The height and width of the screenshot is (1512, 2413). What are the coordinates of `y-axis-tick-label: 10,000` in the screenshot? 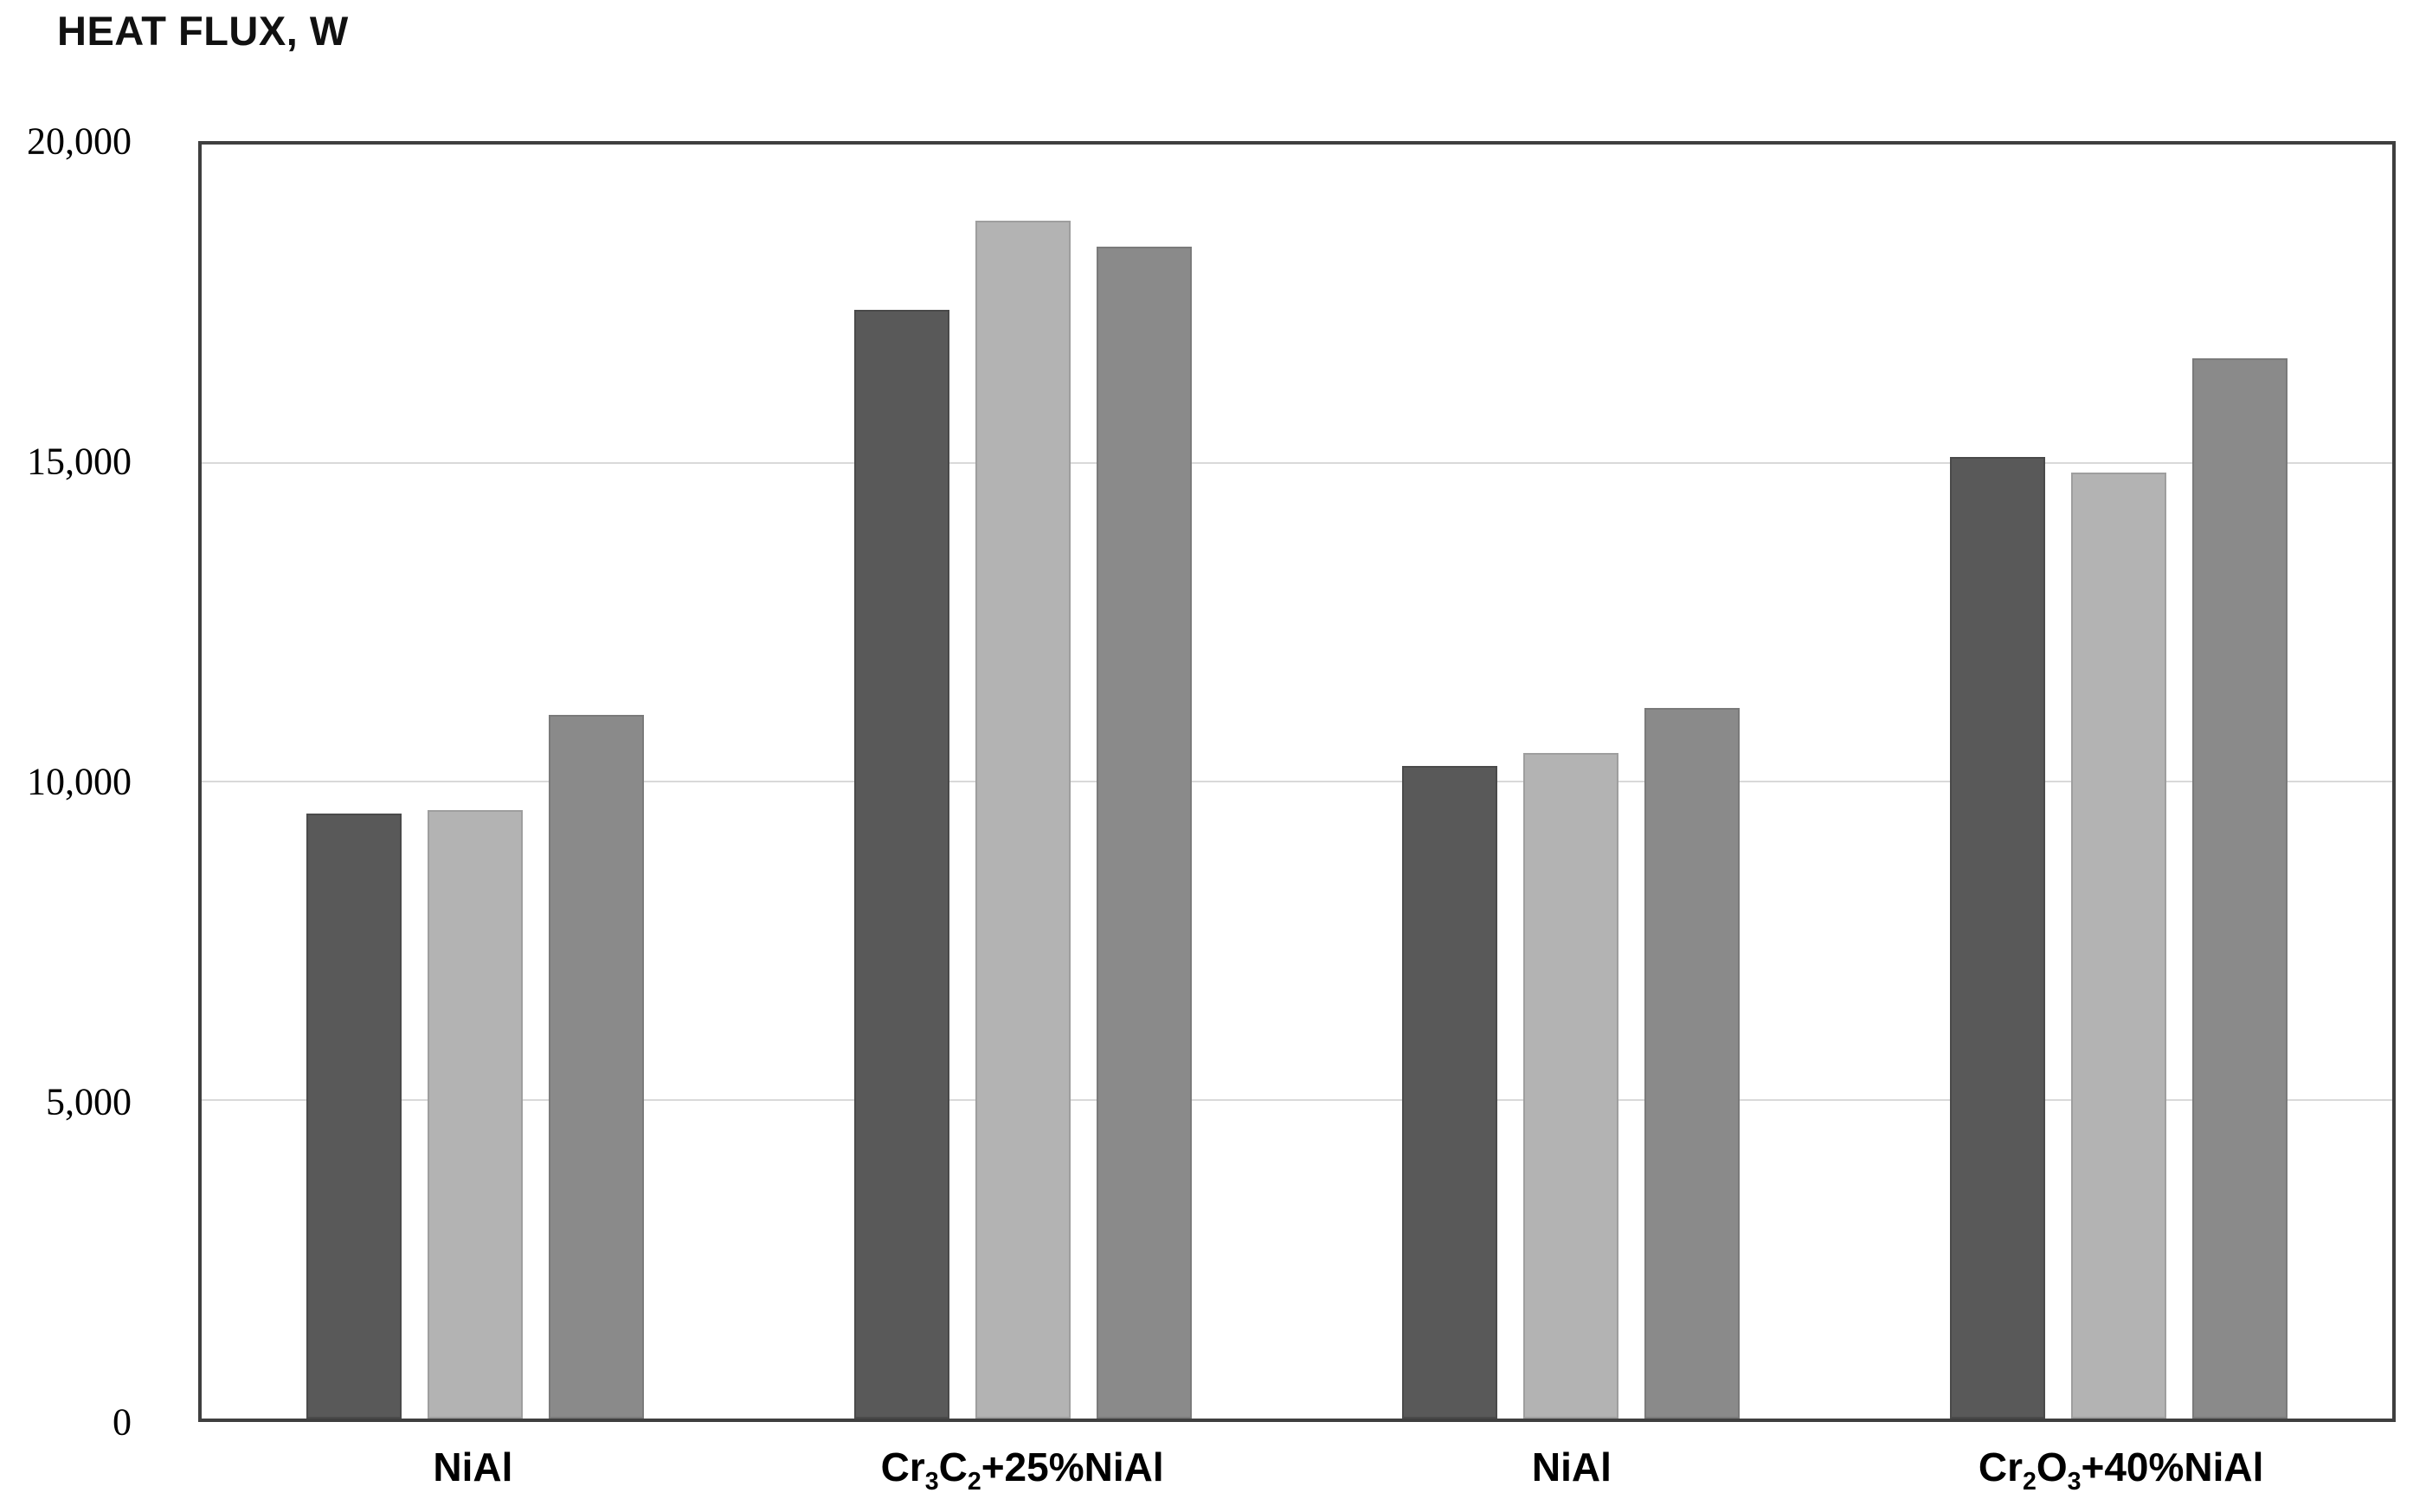 It's located at (79, 781).